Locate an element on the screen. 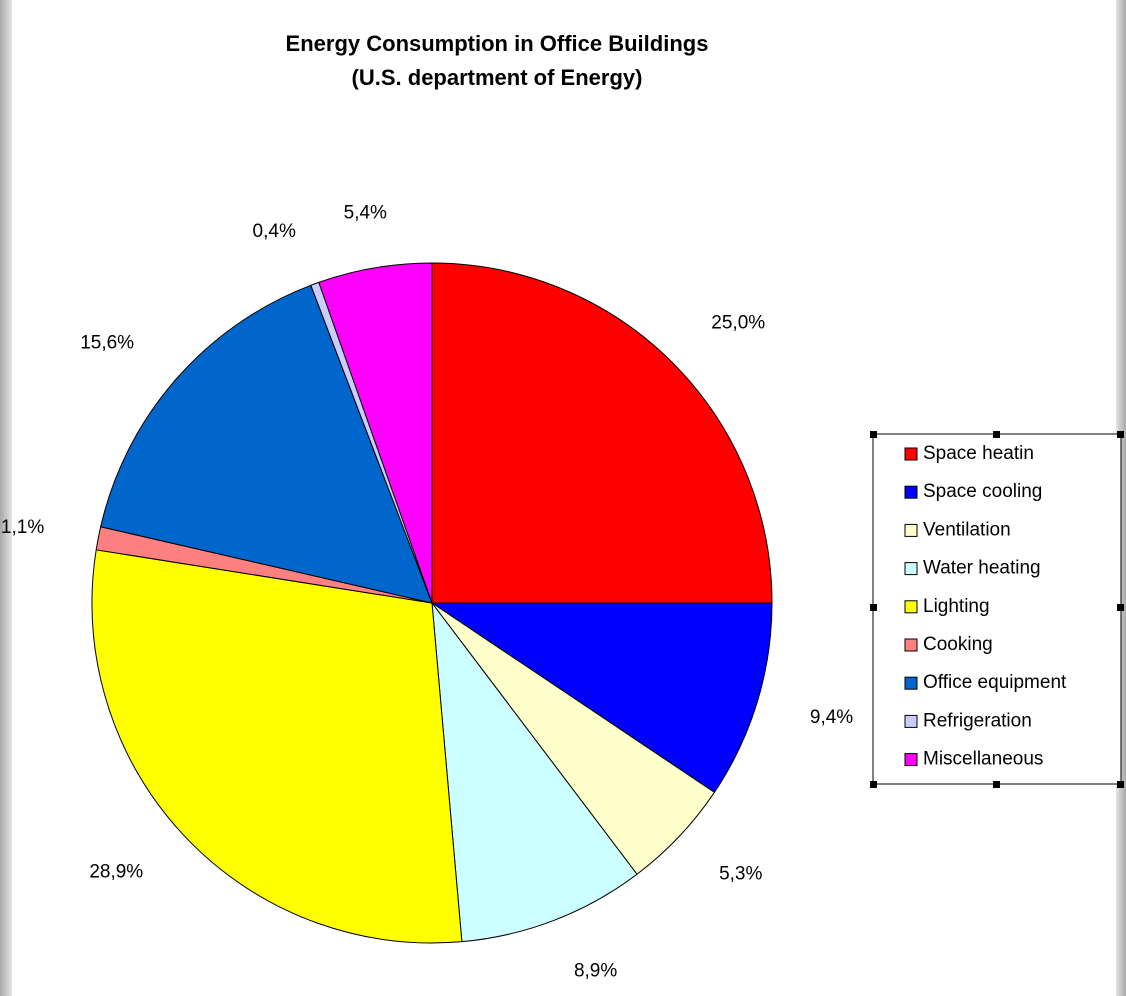 The width and height of the screenshot is (1126, 996). legend-label: Refrigeration is located at coordinates (977, 720).